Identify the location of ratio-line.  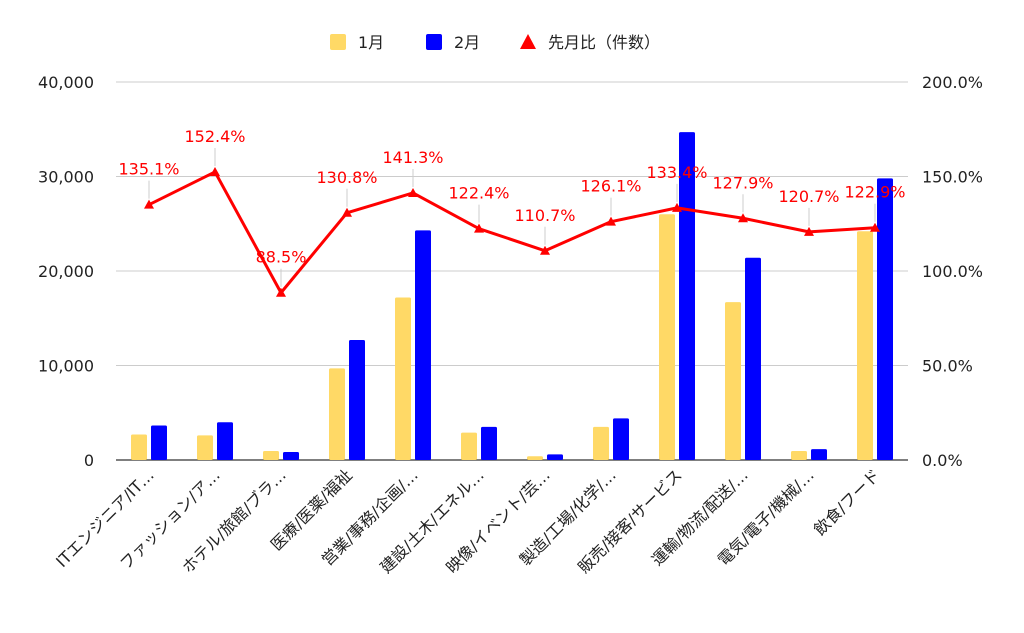
(512, 232).